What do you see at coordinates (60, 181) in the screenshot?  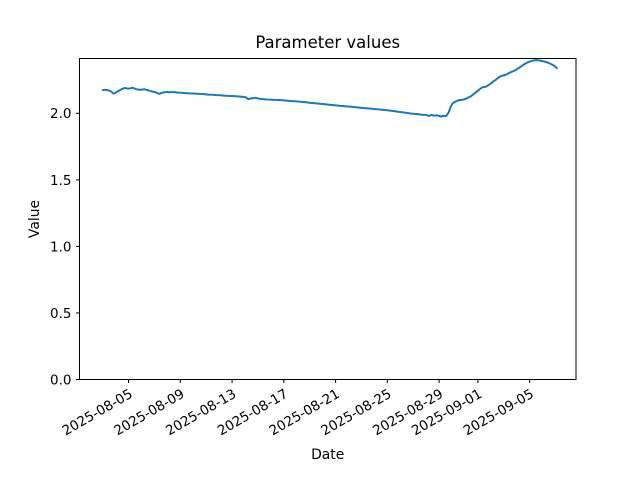 I see `y-tick-label: 1.5` at bounding box center [60, 181].